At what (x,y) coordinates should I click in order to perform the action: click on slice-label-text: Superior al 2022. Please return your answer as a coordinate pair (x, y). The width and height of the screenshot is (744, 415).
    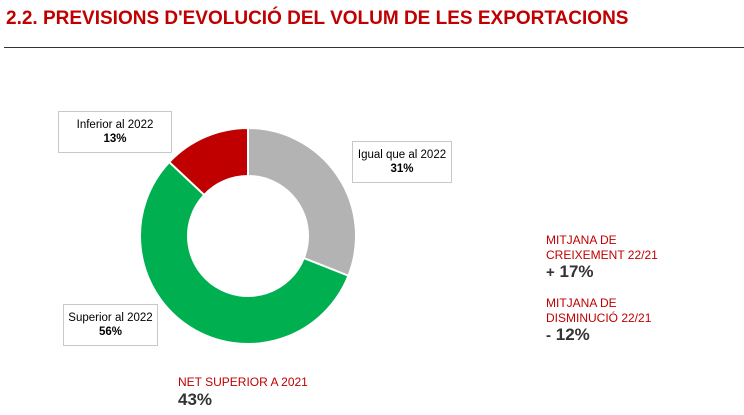
    Looking at the image, I should click on (110, 318).